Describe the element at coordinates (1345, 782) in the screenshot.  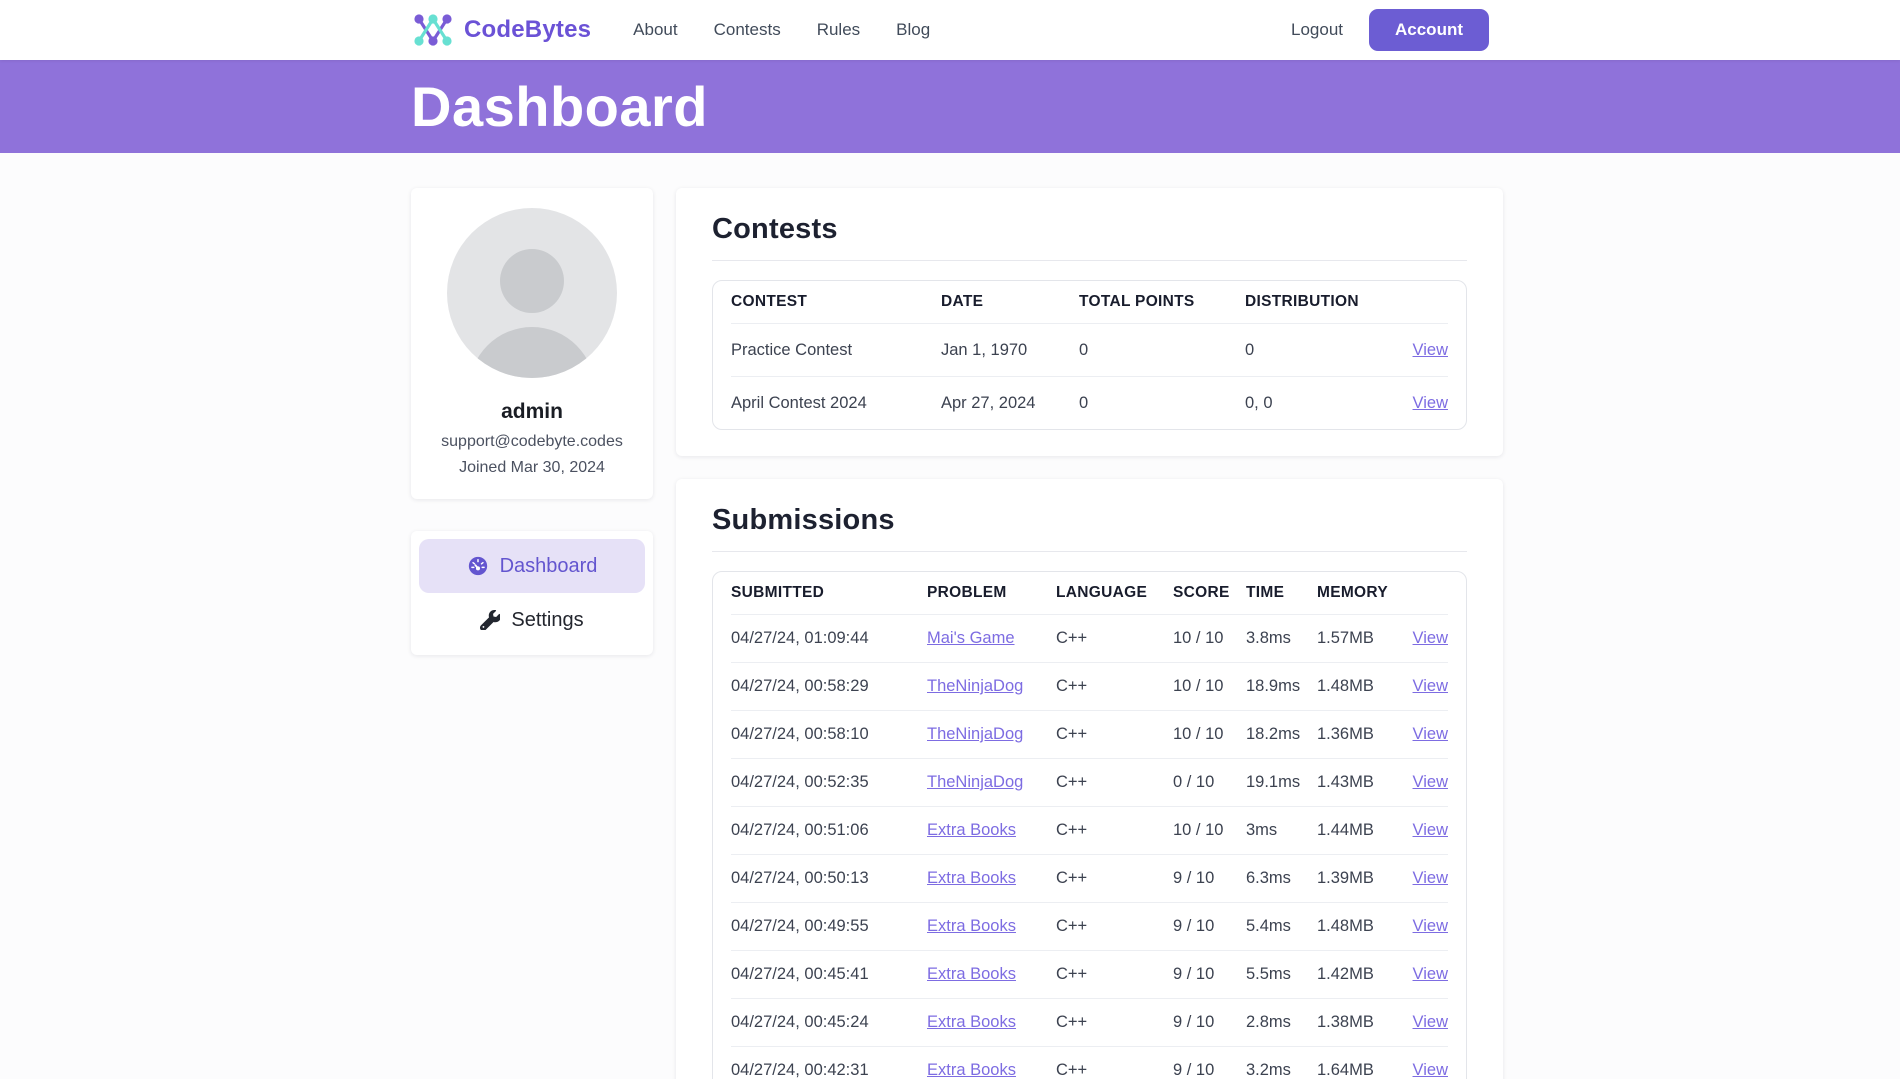
I see `memory-cell: 1.43MB` at that location.